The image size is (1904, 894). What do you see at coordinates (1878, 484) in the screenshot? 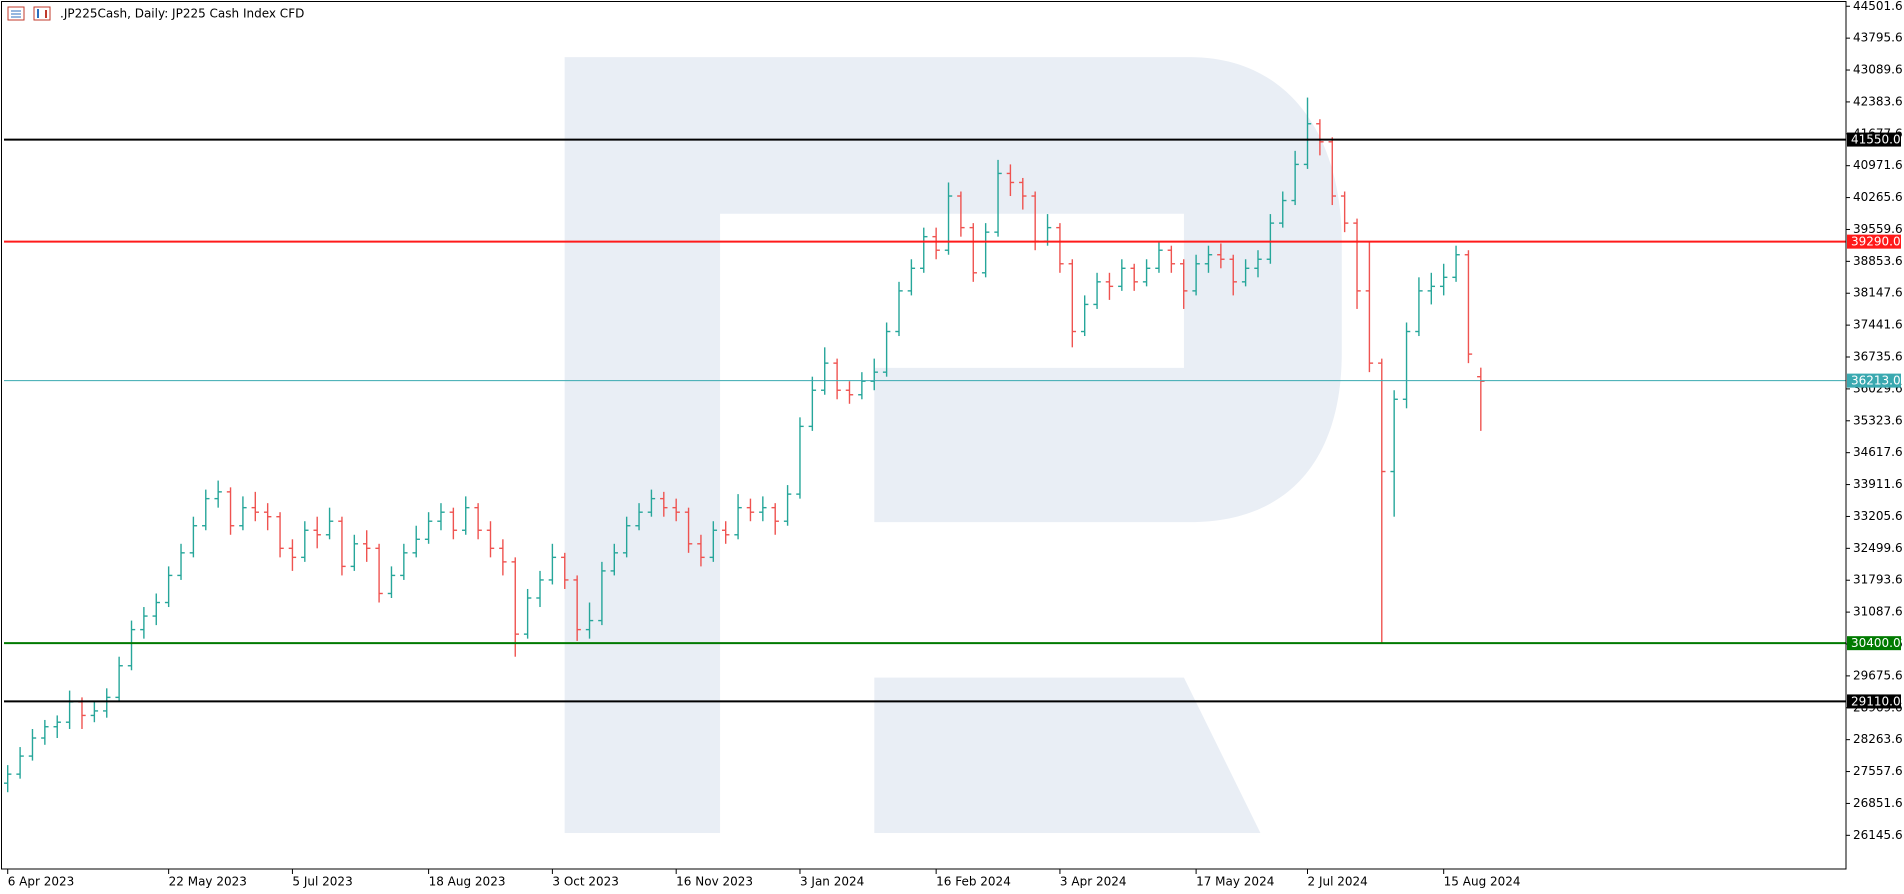
I see `y-tick-label: 33911.6` at bounding box center [1878, 484].